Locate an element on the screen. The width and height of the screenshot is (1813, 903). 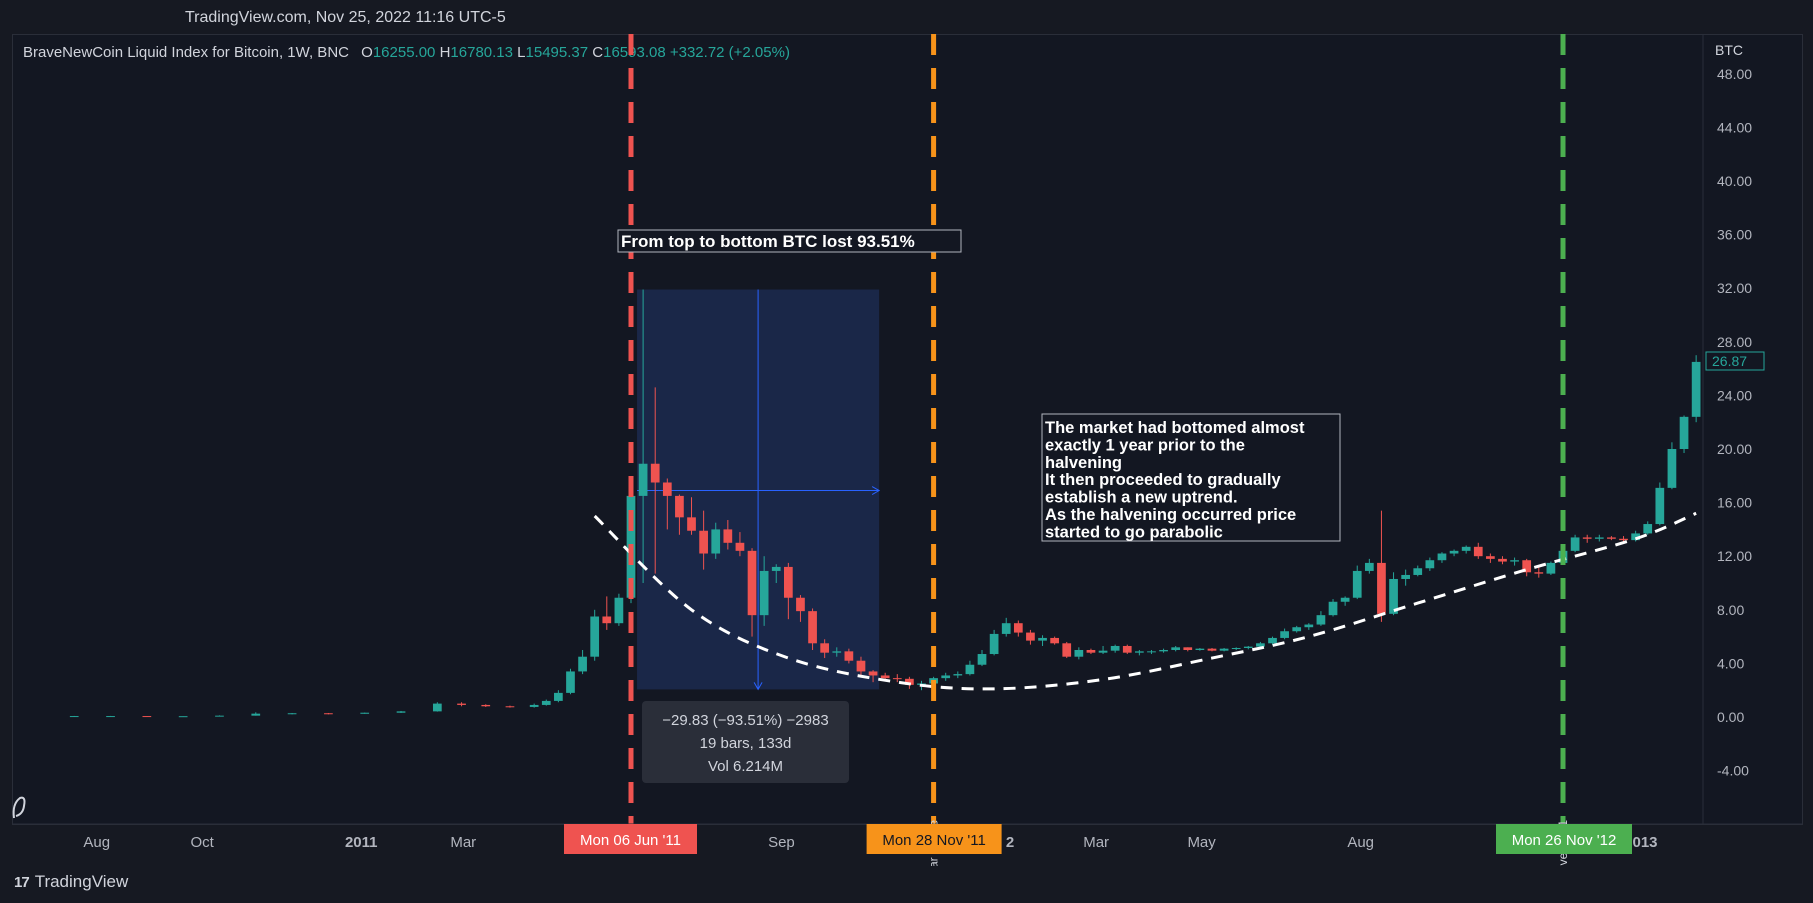
tradingview-brand: 17 TradingView is located at coordinates (71, 882).